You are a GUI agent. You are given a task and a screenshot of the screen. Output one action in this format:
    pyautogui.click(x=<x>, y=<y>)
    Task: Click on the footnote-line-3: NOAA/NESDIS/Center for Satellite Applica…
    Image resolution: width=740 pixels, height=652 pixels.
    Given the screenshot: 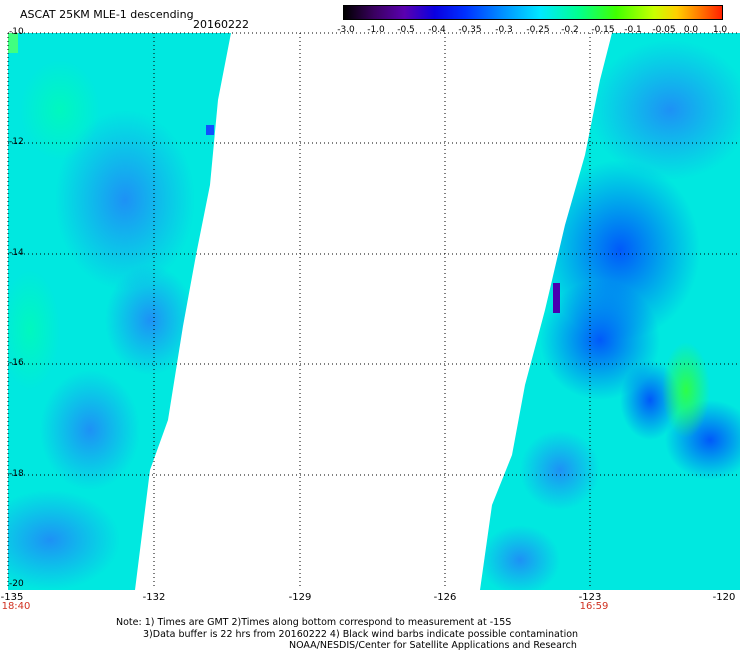 What is the action you would take?
    pyautogui.click(x=433, y=645)
    